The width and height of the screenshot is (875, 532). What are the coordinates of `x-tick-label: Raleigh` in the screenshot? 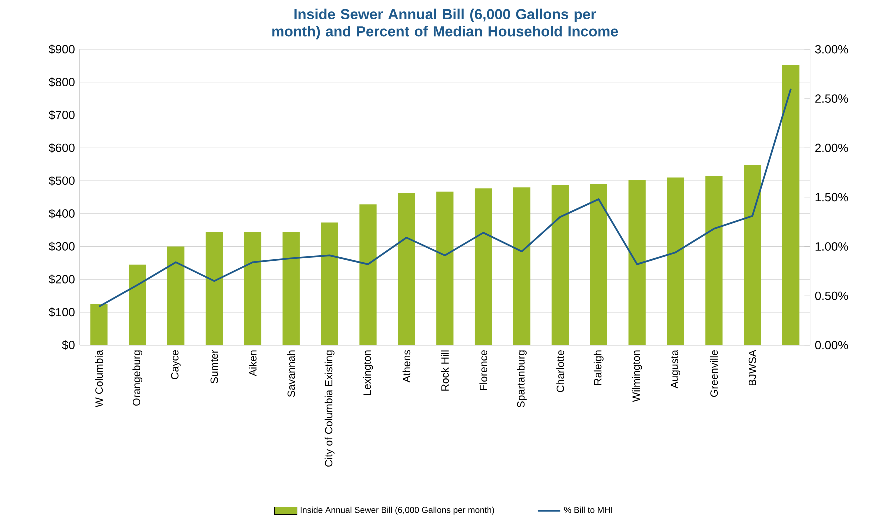 It's located at (599, 368).